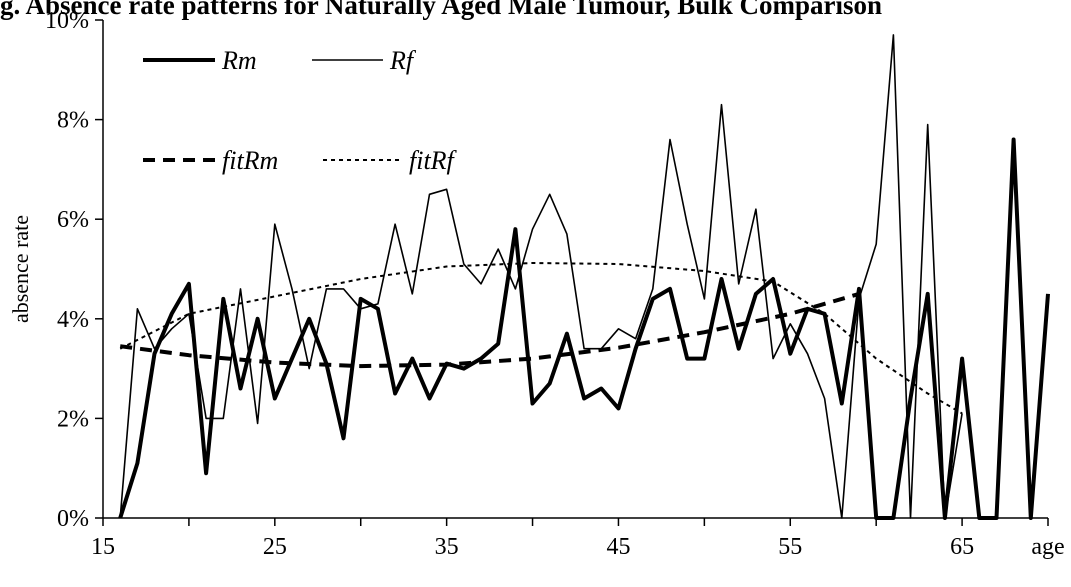 Image resolution: width=1071 pixels, height=587 pixels. What do you see at coordinates (239, 60) in the screenshot?
I see `legend-label-Rm: Rm` at bounding box center [239, 60].